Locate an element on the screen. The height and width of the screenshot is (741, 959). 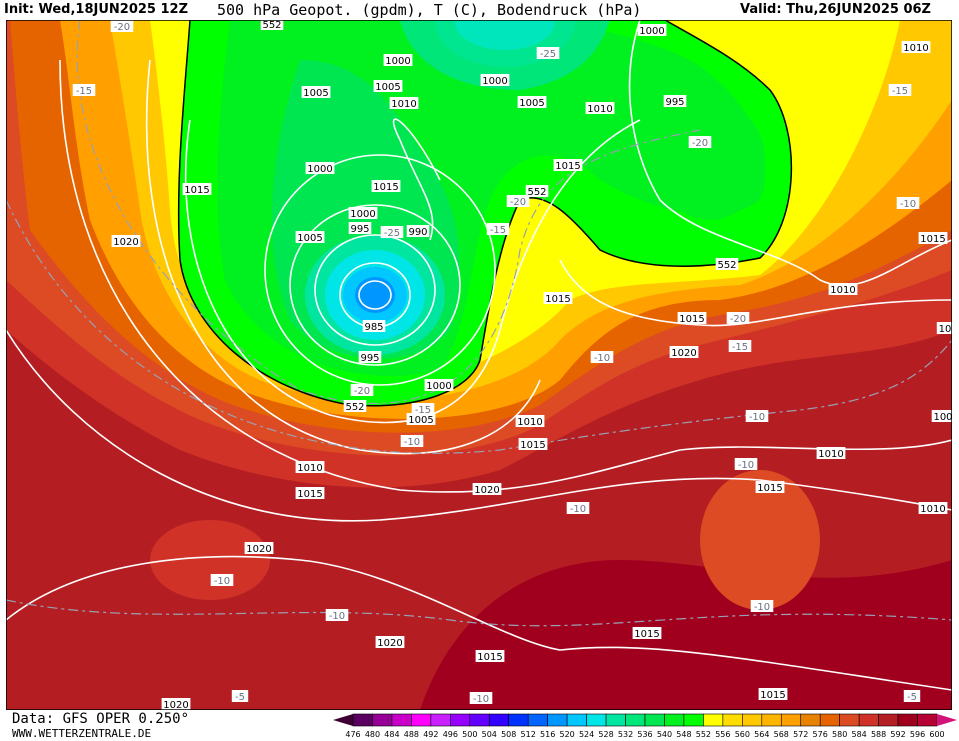
colorbar-label: 480 is located at coordinates (372, 734).